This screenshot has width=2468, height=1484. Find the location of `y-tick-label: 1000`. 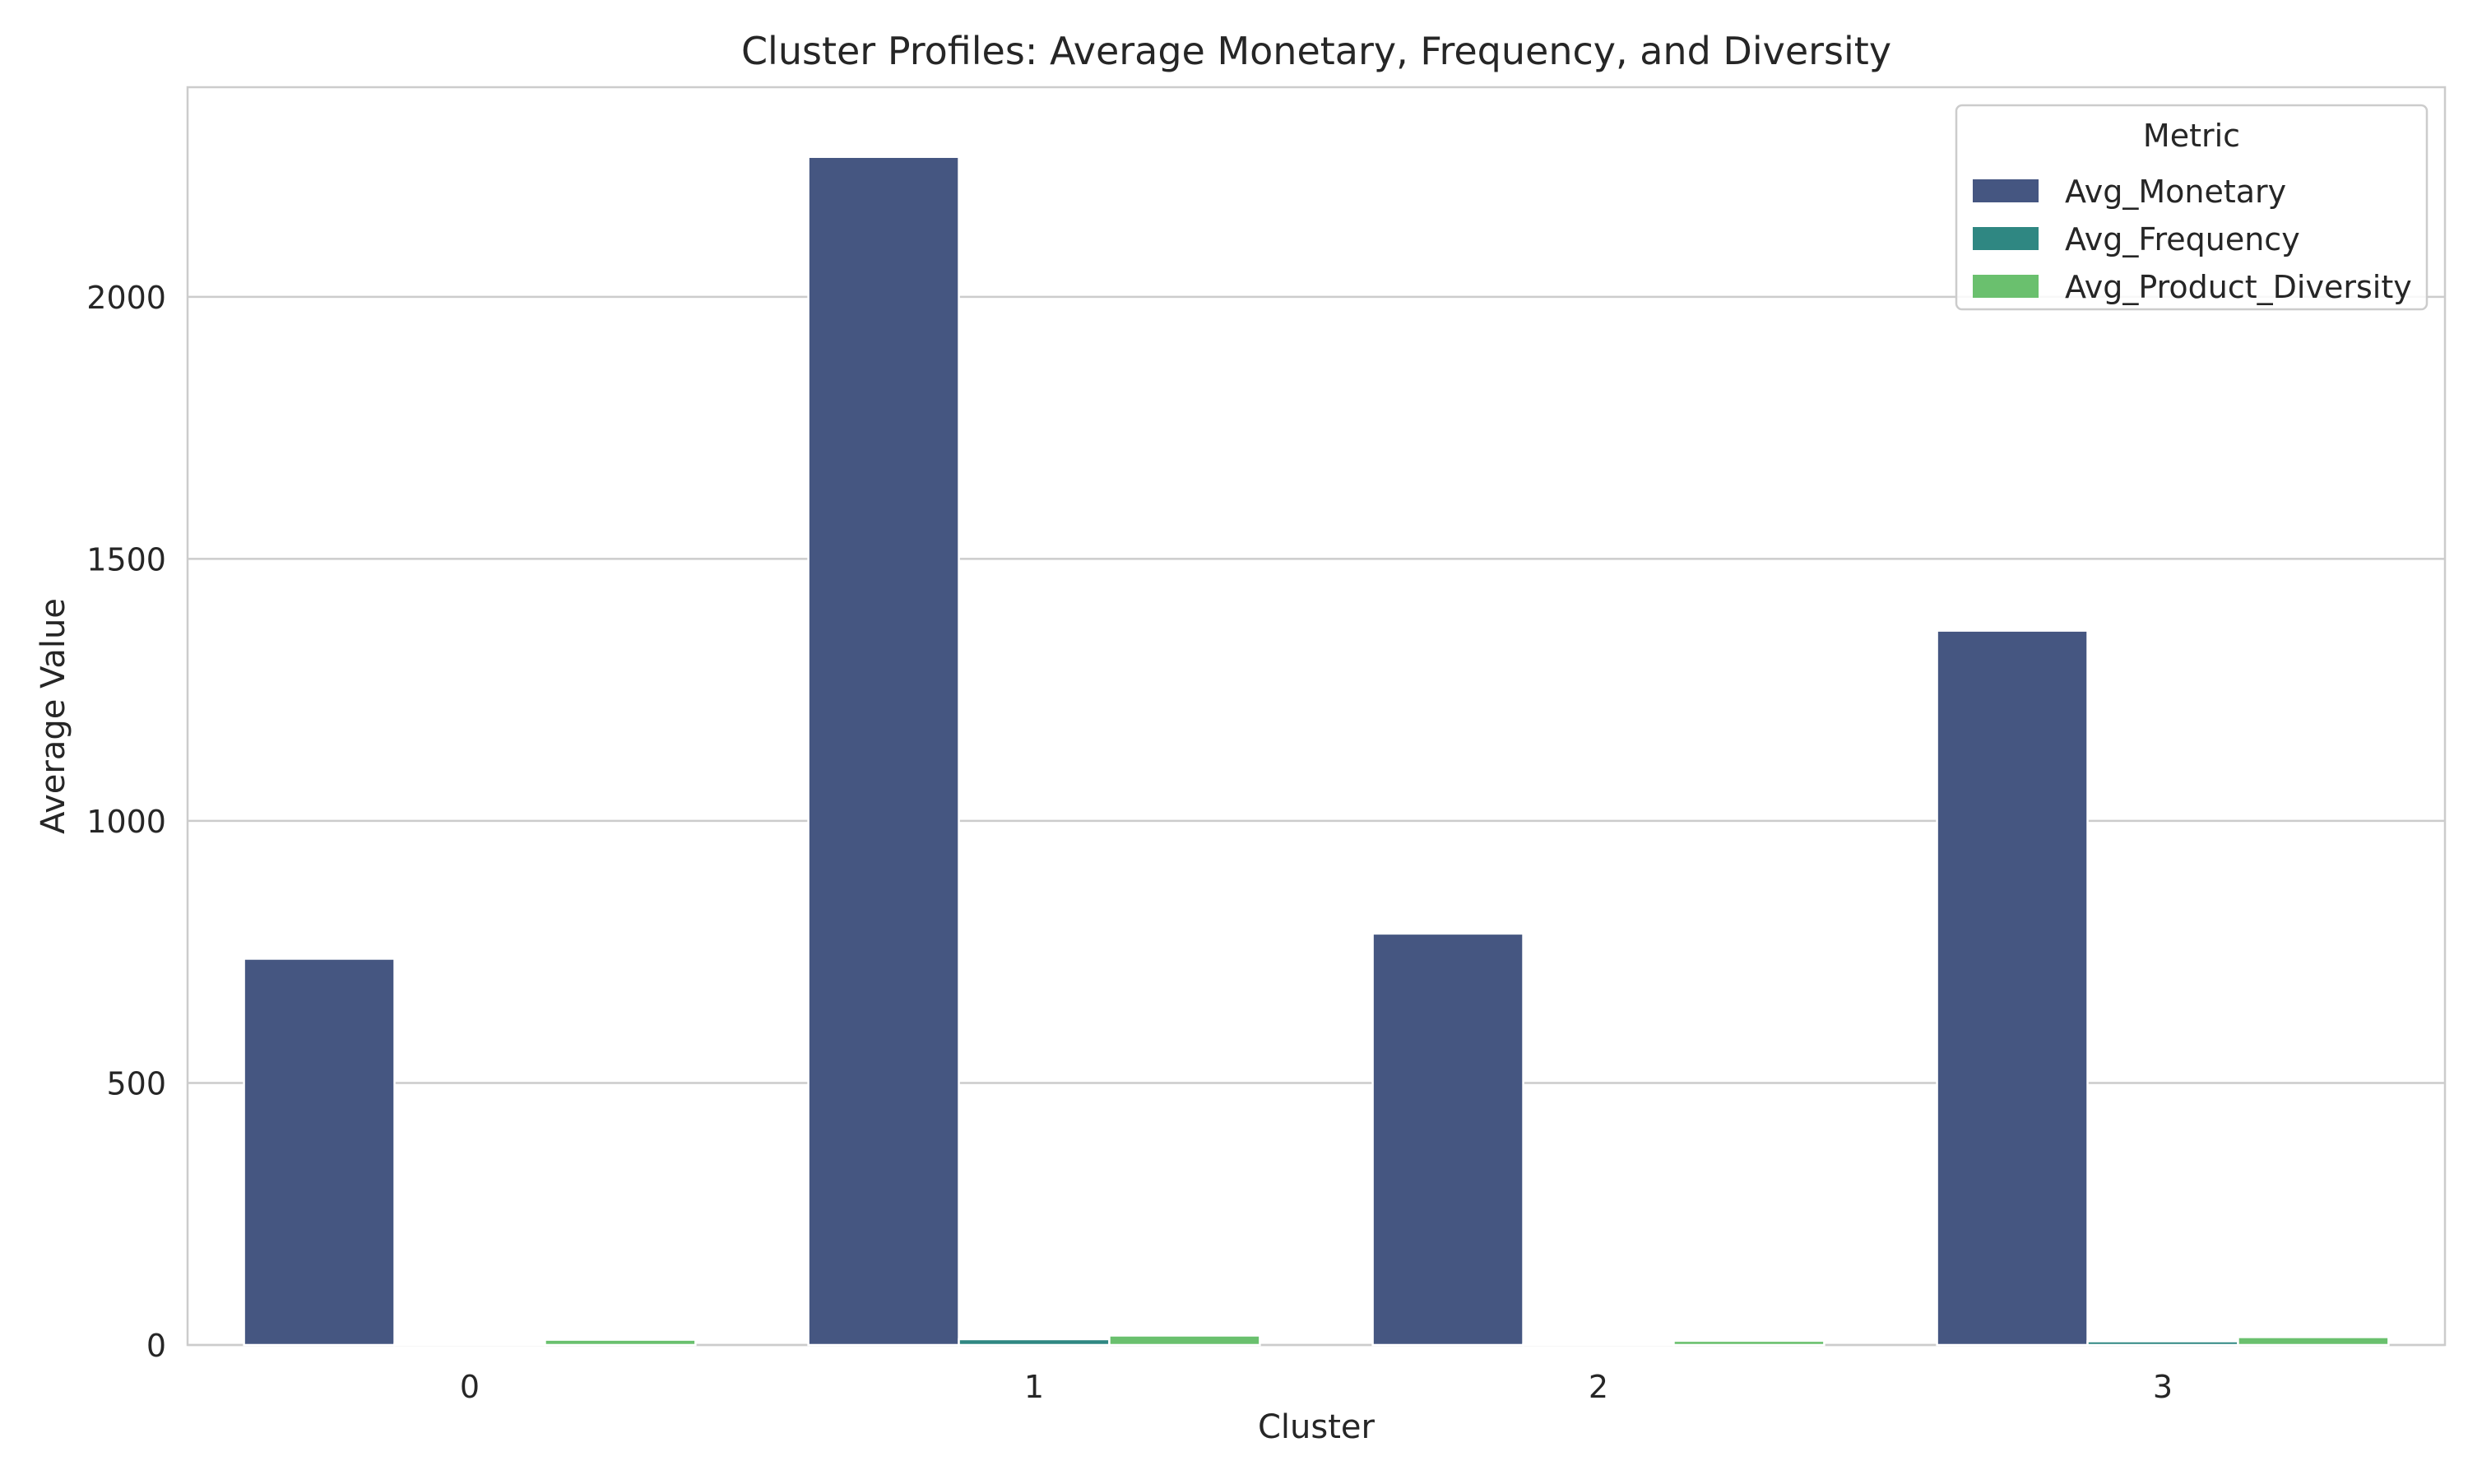

y-tick-label: 1000 is located at coordinates (126, 822).